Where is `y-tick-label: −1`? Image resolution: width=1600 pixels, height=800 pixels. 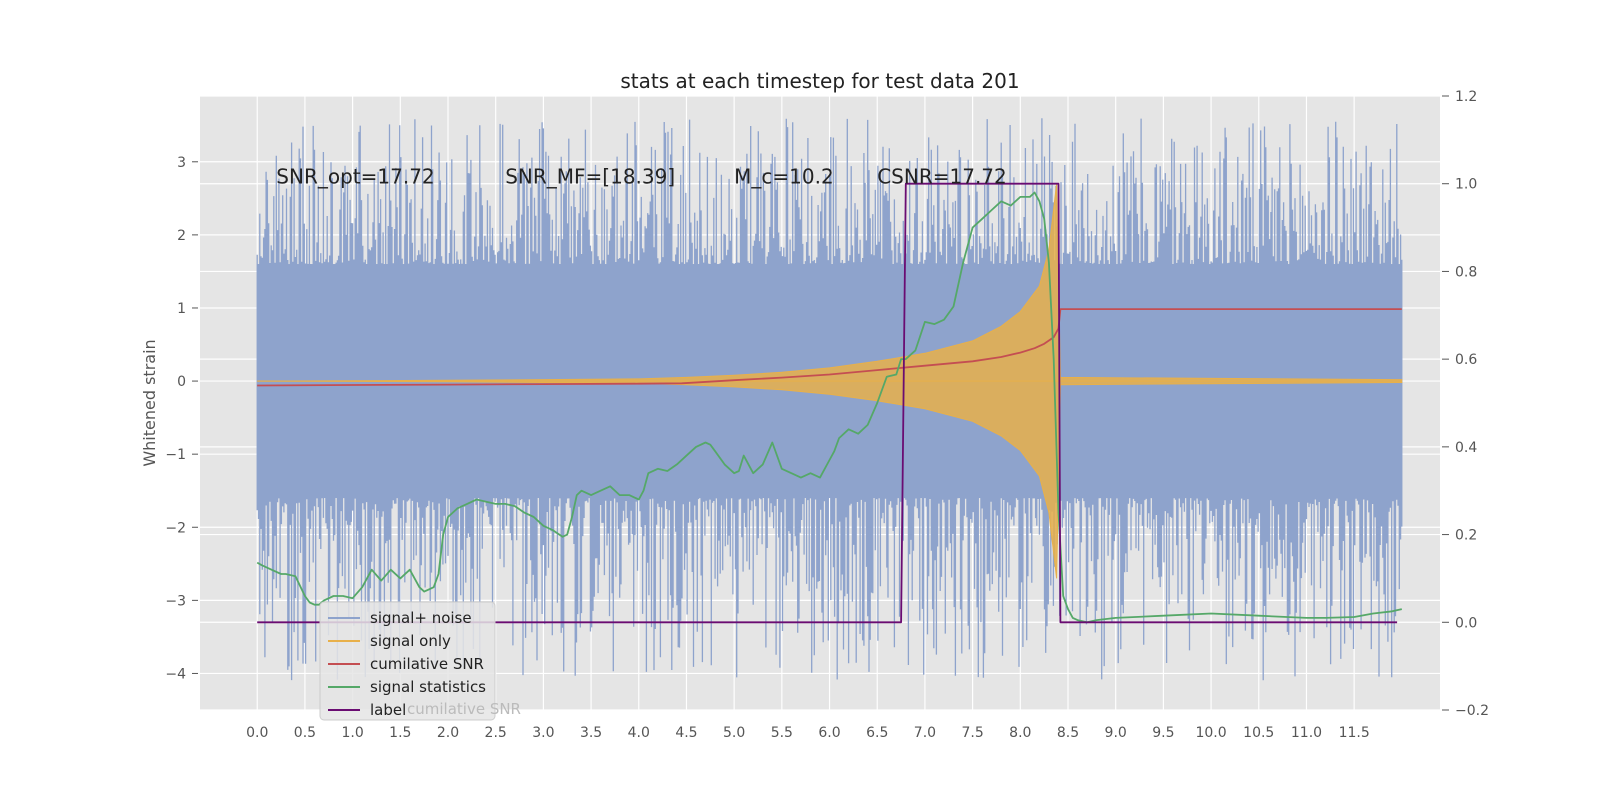
y-tick-label: −1 is located at coordinates (175, 455).